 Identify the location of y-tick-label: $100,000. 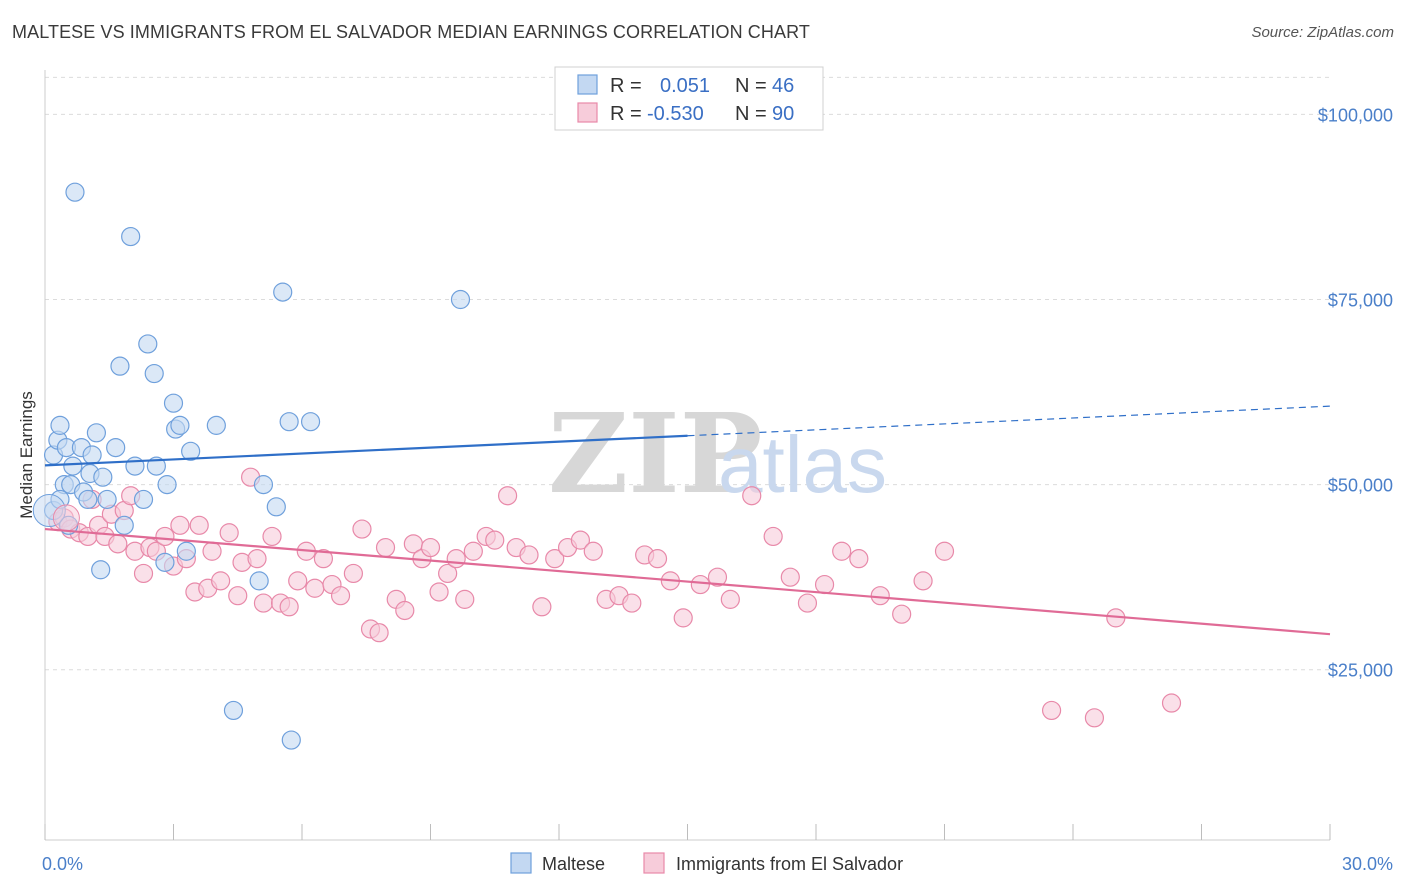
(1355, 115).